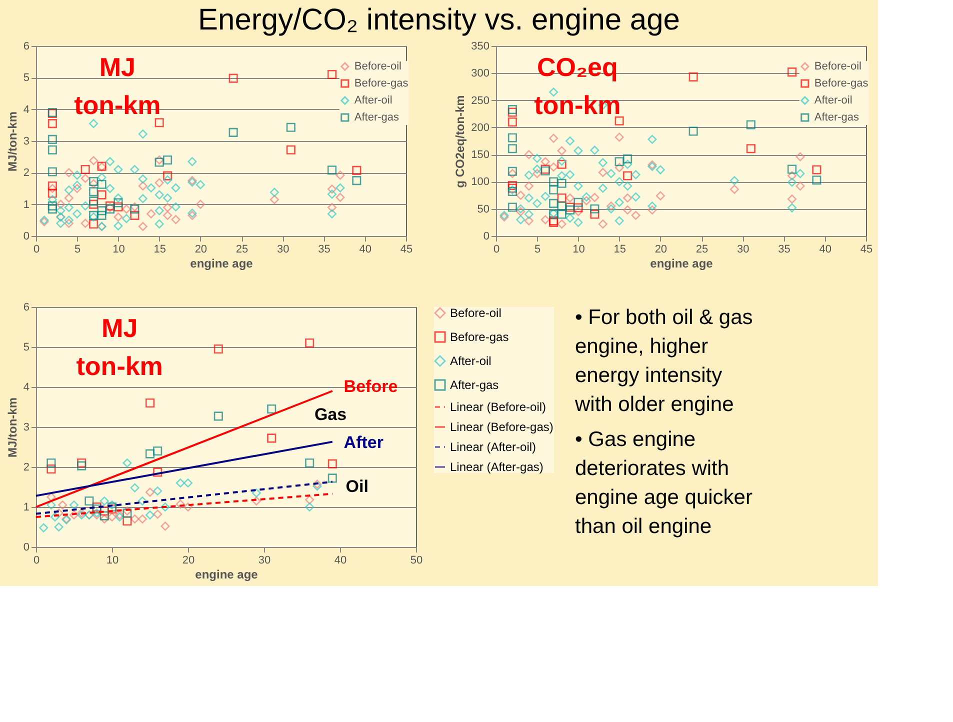 The height and width of the screenshot is (722, 953). What do you see at coordinates (330, 414) in the screenshot?
I see `annotation: Gas` at bounding box center [330, 414].